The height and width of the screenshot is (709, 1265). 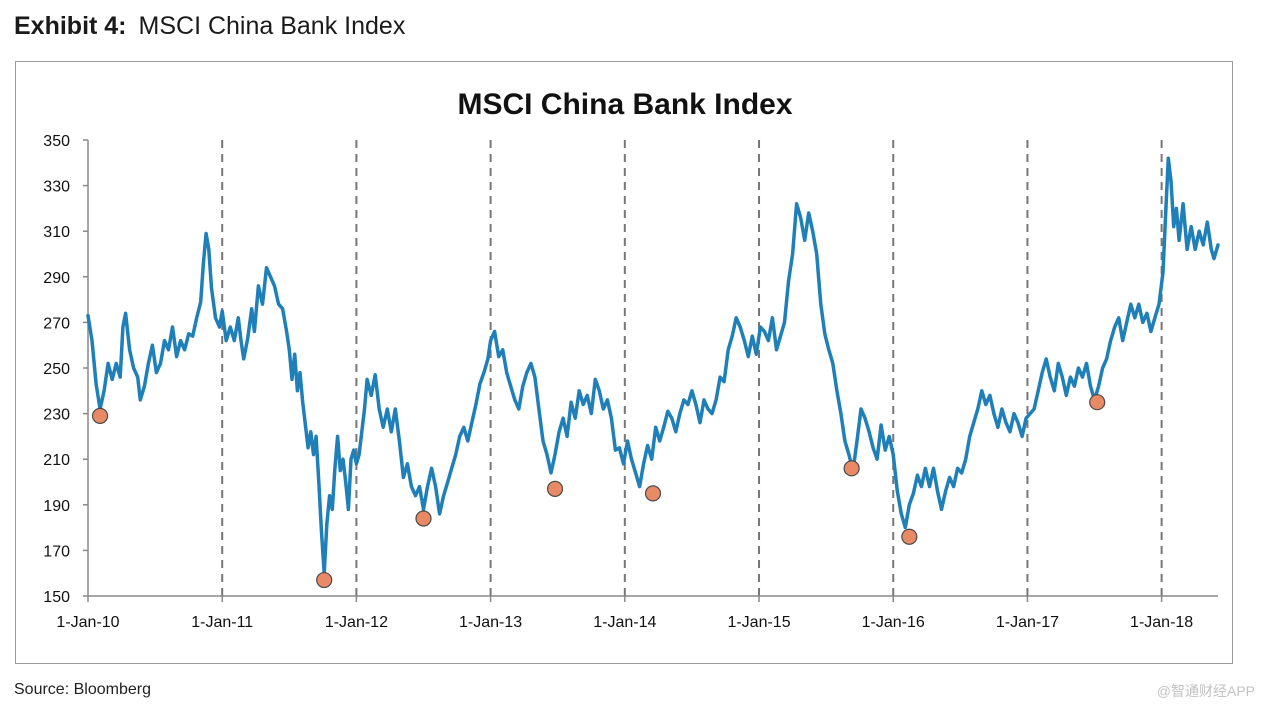 I want to click on y-tick-label: 230, so click(x=56, y=415).